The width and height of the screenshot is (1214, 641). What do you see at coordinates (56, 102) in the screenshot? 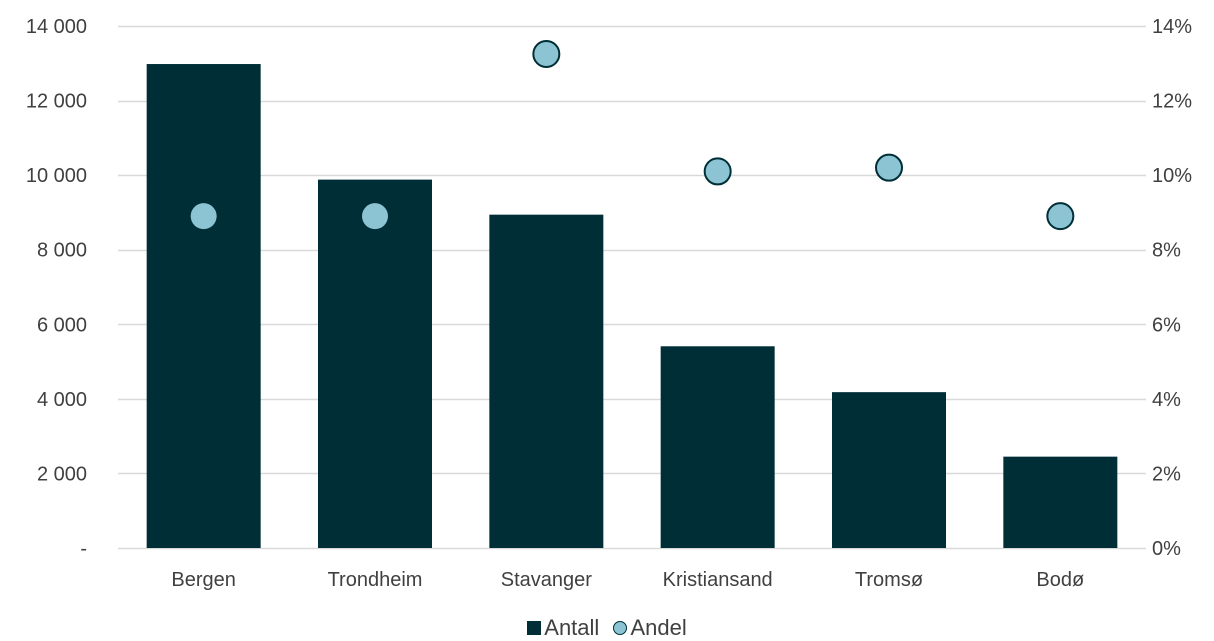
I see `left-tick-label-6: 12 000` at bounding box center [56, 102].